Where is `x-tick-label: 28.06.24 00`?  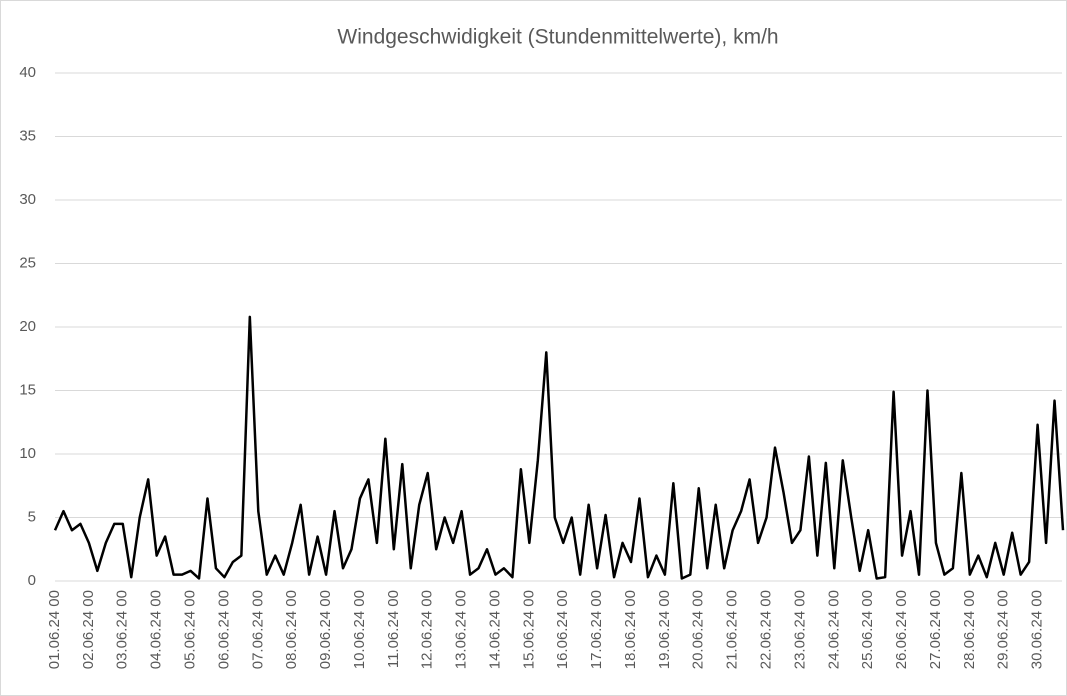 x-tick-label: 28.06.24 00 is located at coordinates (969, 629).